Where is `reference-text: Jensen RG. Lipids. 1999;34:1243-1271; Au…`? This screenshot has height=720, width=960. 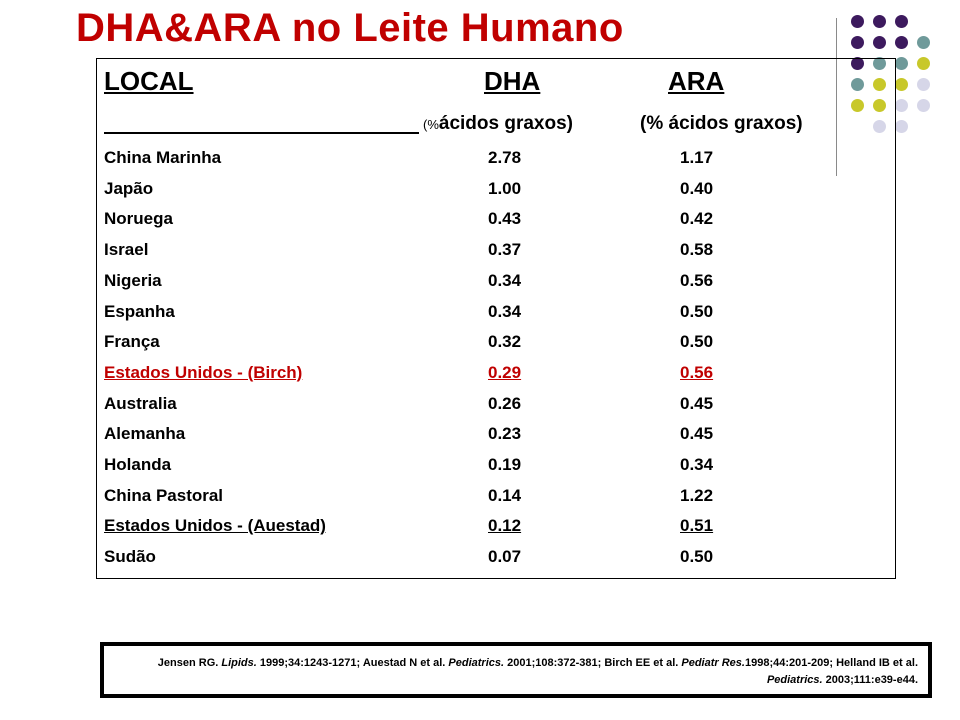
reference-text: Jensen RG. Lipids. 1999;34:1243-1271; Au… is located at coordinates (518, 672).